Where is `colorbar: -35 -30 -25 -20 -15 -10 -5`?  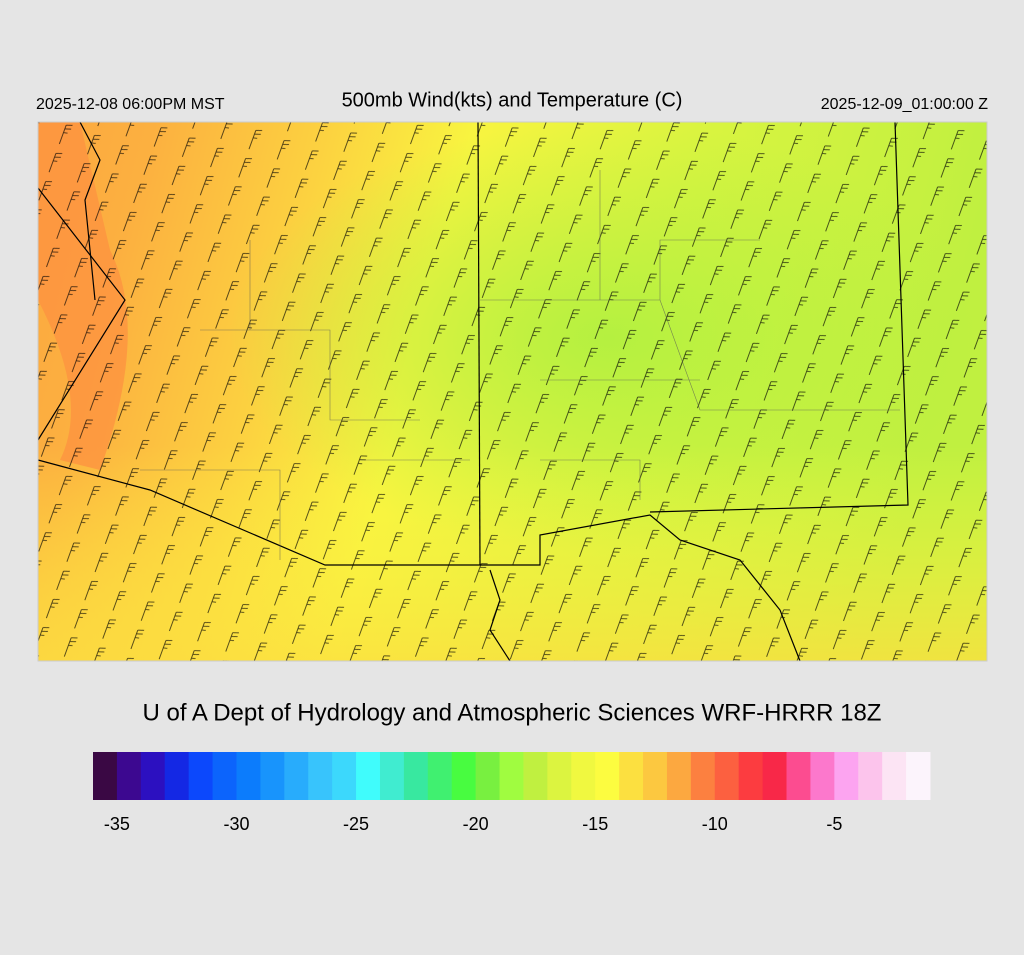
colorbar: -35 -30 -25 -20 -15 -10 -5 is located at coordinates (512, 793).